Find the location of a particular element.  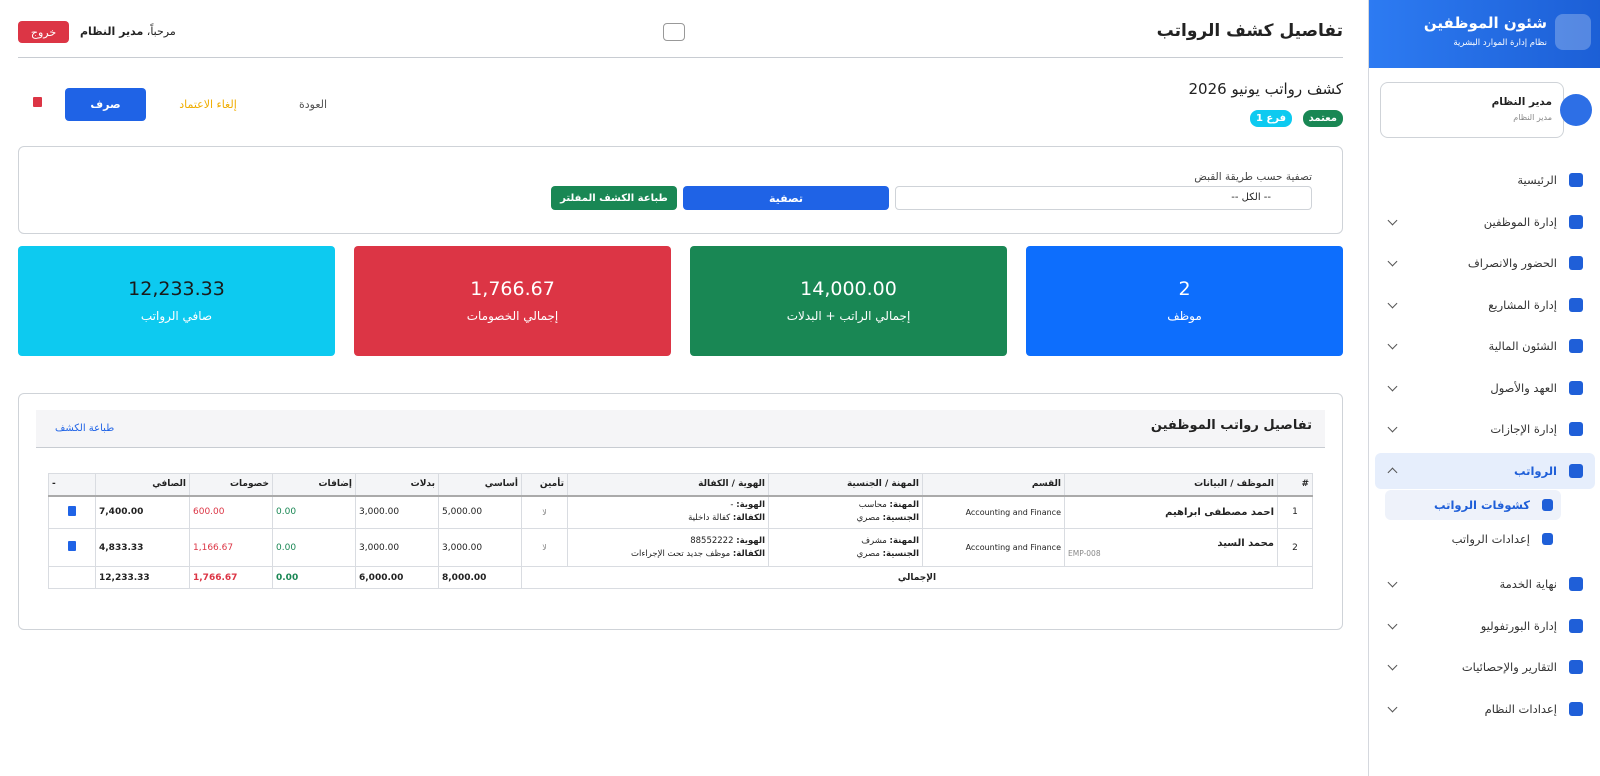

field-label: الجنسية: is located at coordinates (900, 553).